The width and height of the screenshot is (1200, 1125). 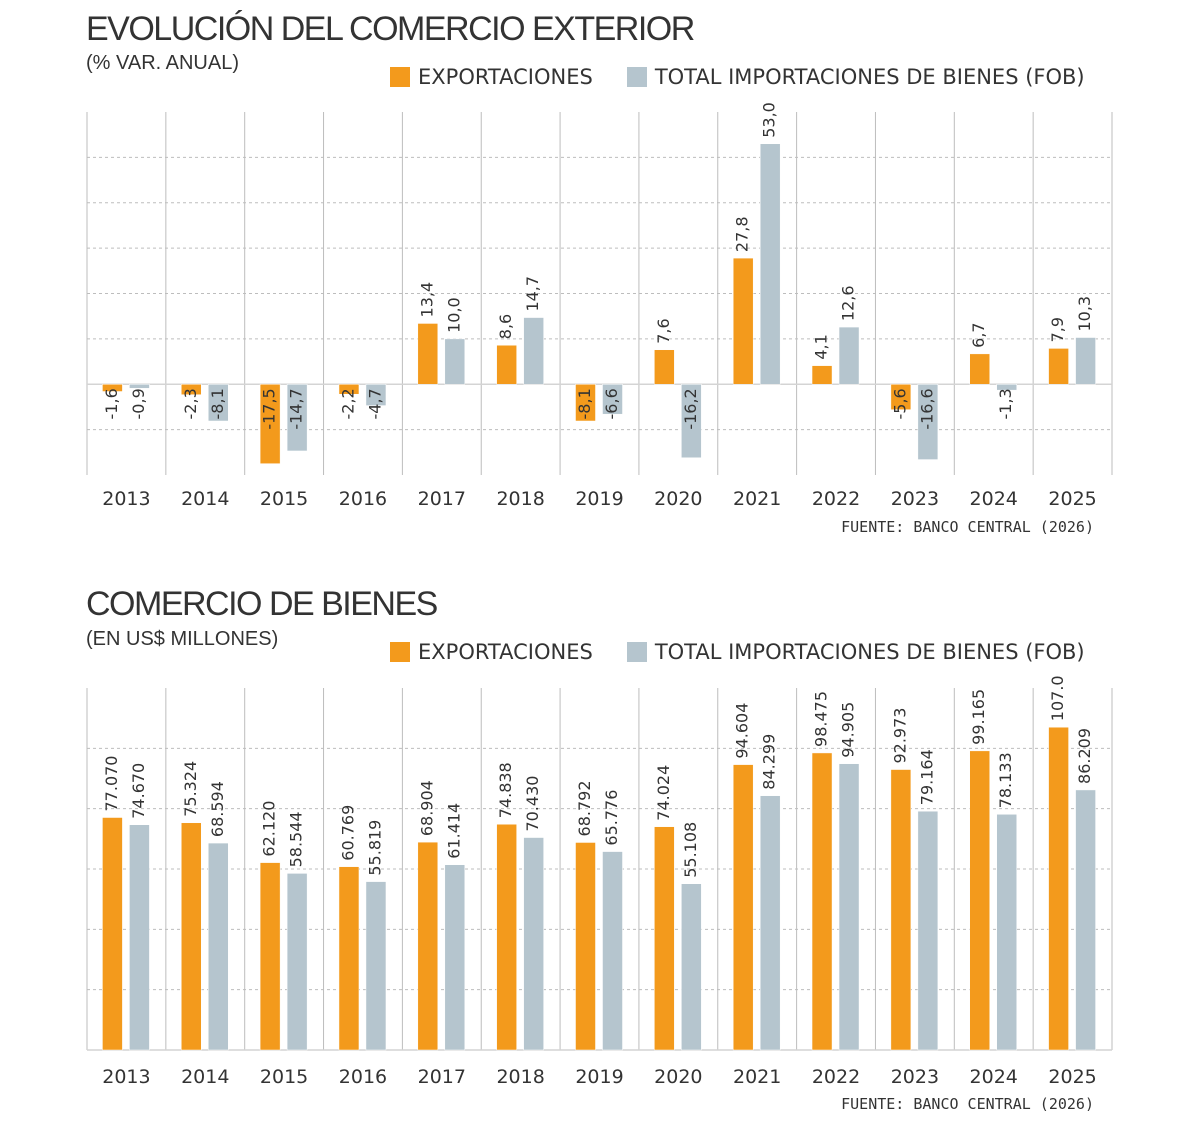 I want to click on label-imports-2025: 86.209, so click(x=1084, y=756).